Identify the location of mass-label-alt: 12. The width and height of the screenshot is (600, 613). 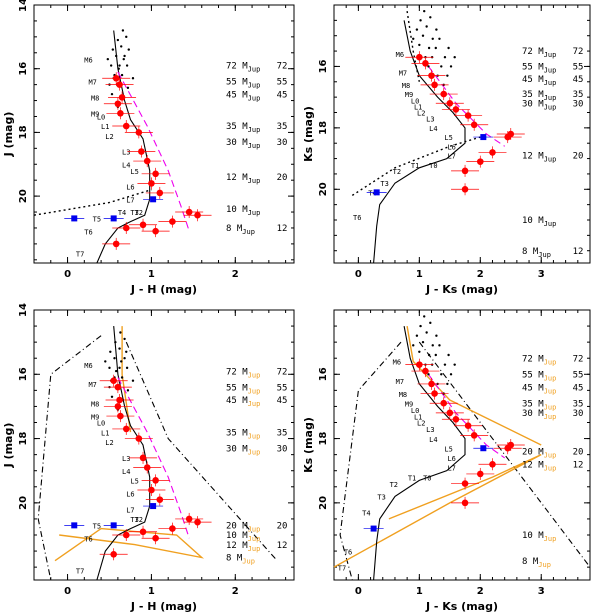
(578, 466).